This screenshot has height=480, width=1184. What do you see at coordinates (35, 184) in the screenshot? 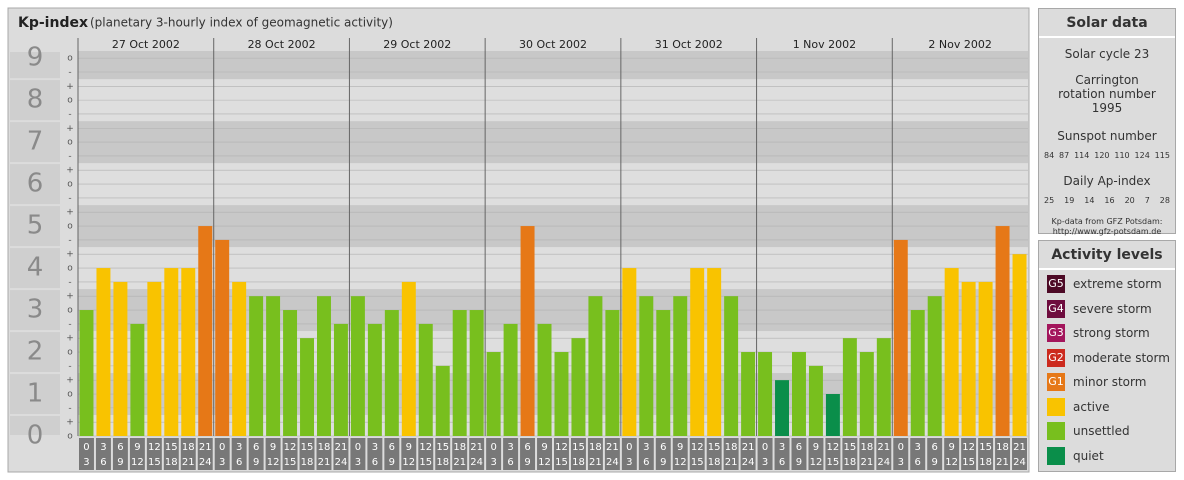
I see `y-major-label: 6` at bounding box center [35, 184].